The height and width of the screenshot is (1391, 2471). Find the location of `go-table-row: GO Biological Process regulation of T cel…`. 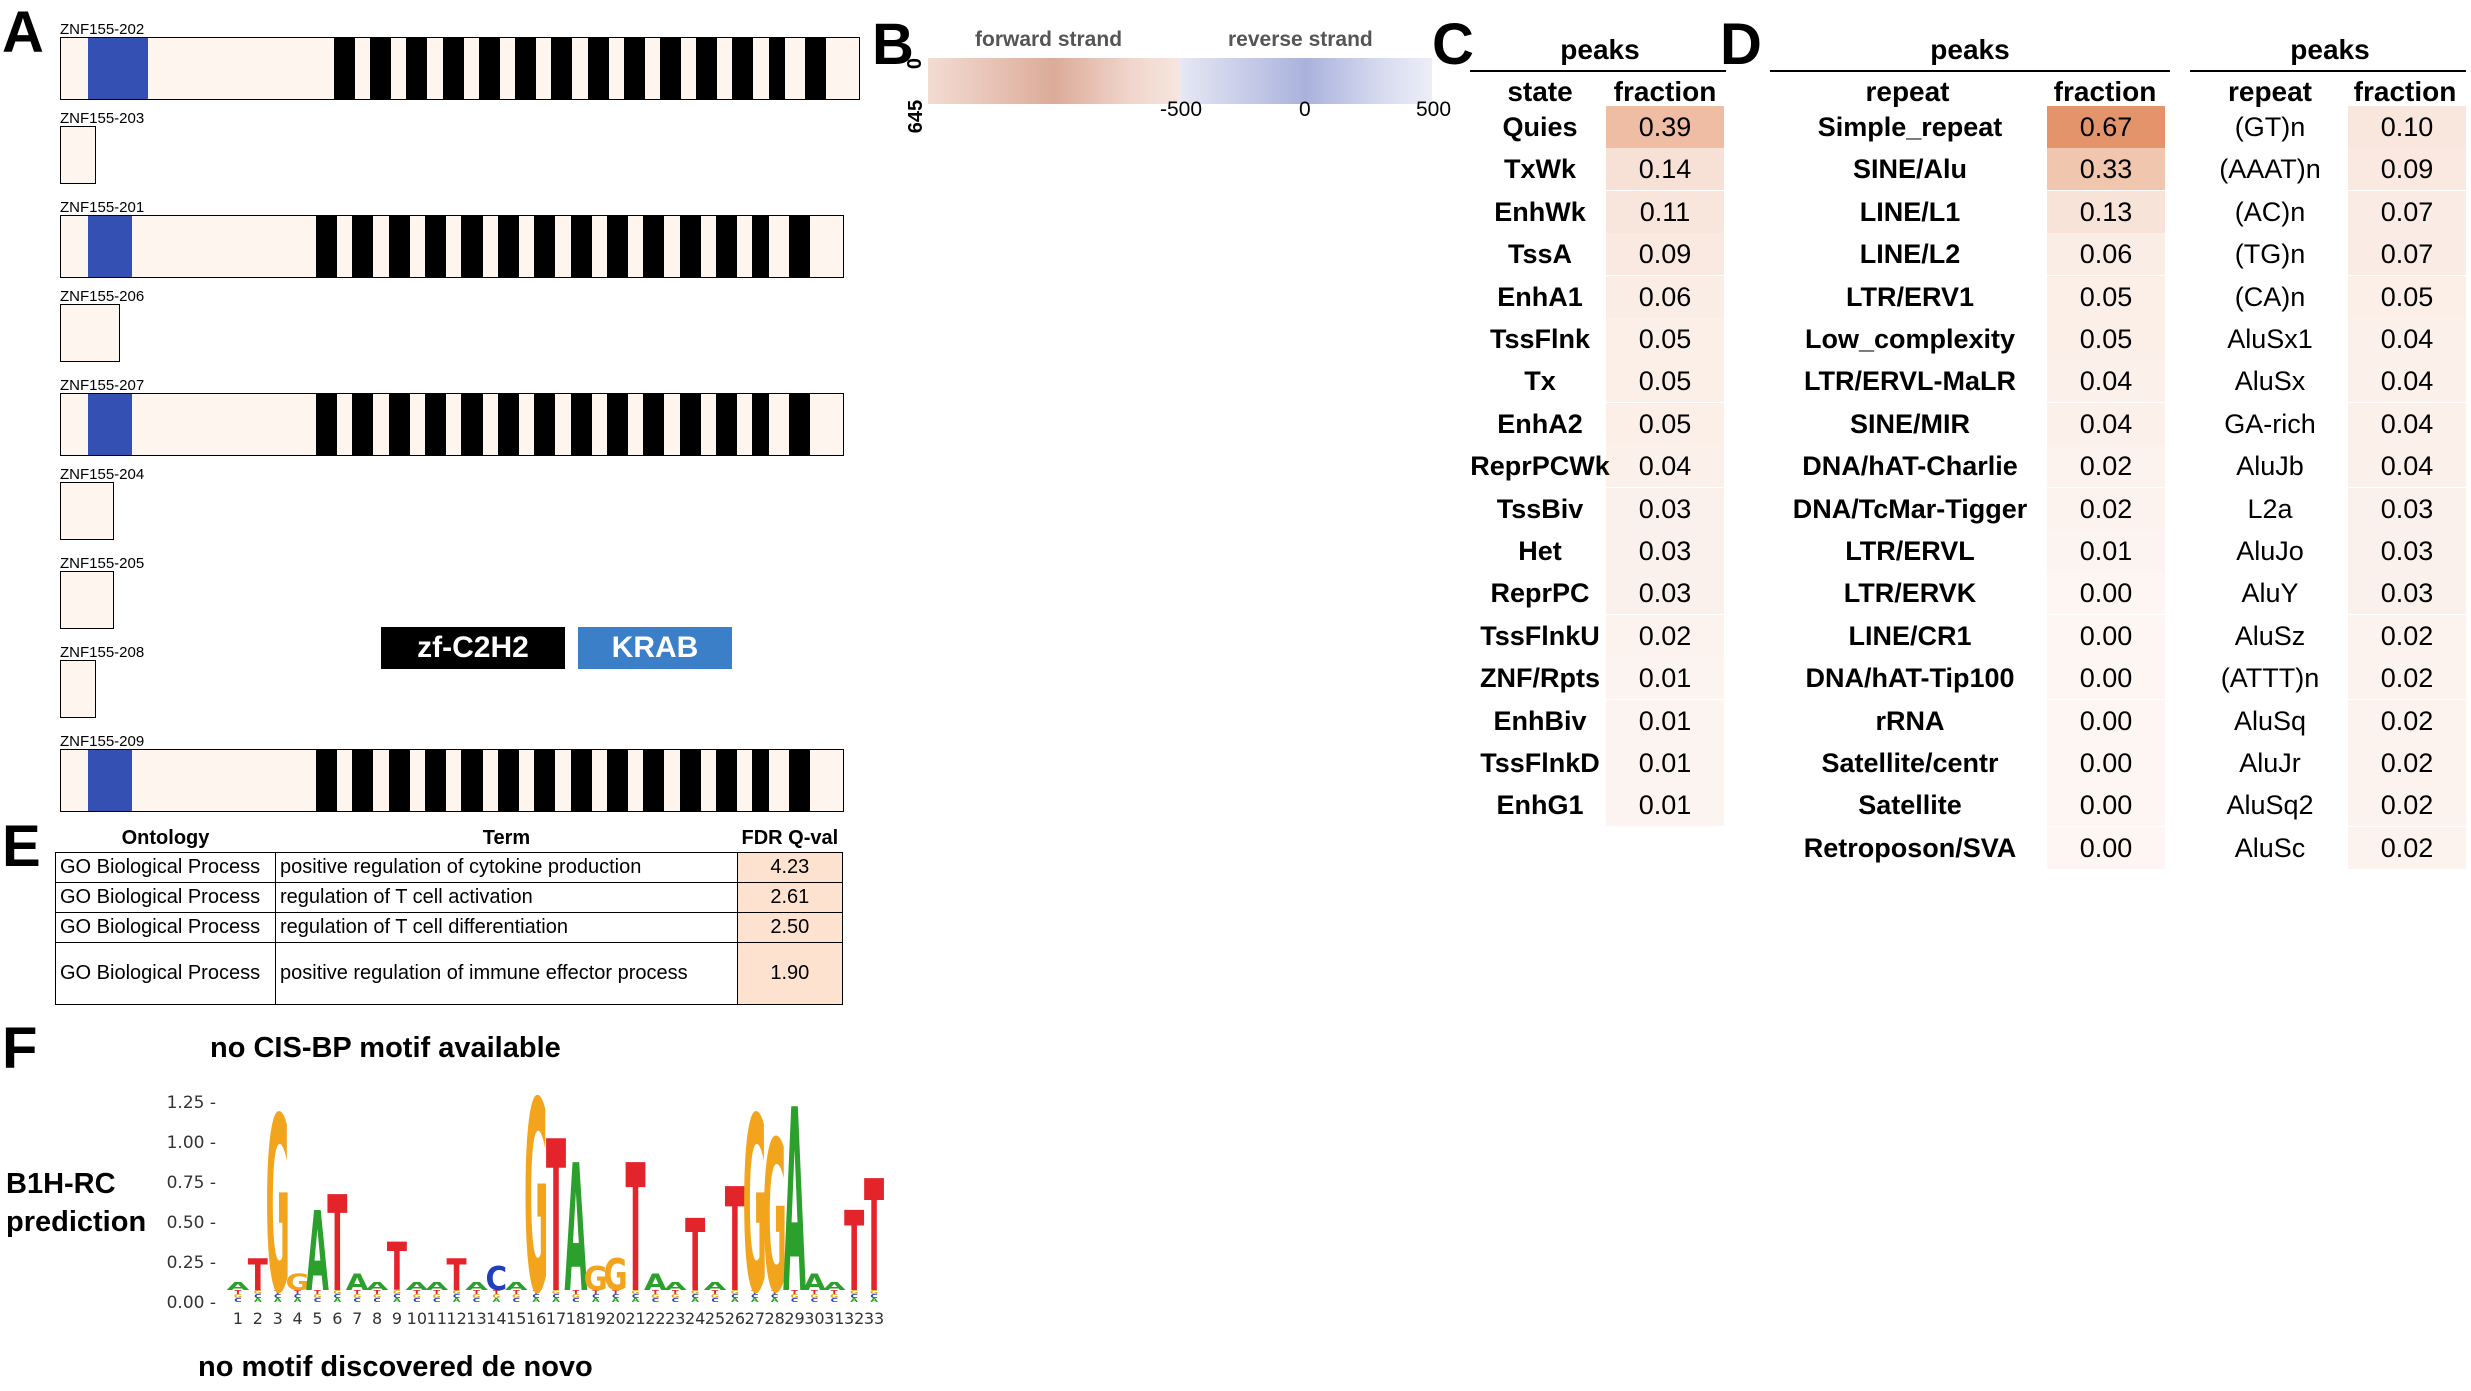

go-table-row: GO Biological Process regulation of T cel… is located at coordinates (449, 927).